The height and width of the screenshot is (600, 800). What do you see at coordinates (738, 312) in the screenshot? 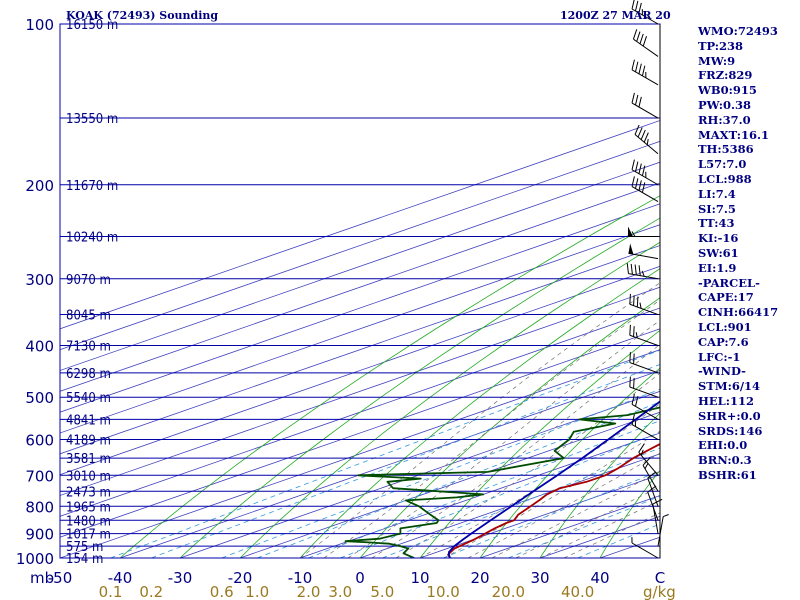
I see `index-item: CINH:66417` at bounding box center [738, 312].